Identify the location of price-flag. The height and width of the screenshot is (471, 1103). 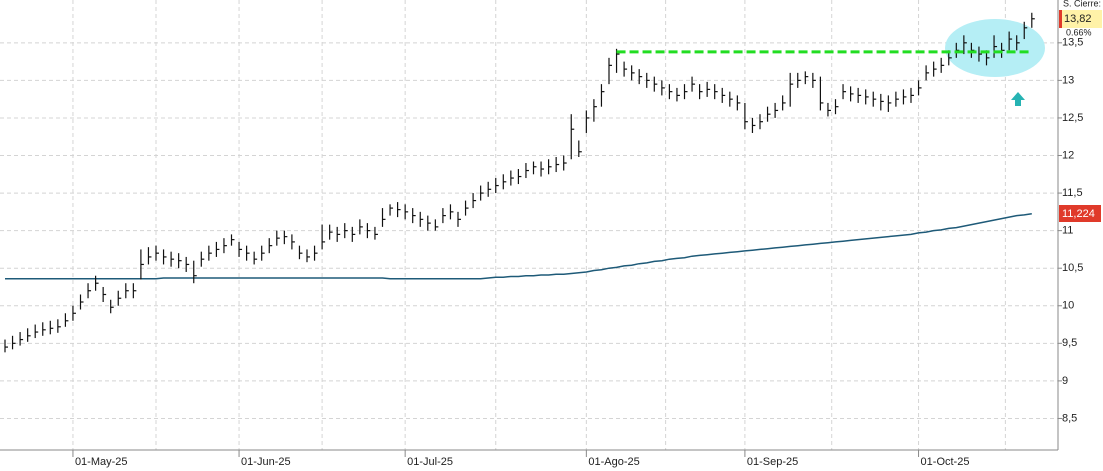
(1060, 19).